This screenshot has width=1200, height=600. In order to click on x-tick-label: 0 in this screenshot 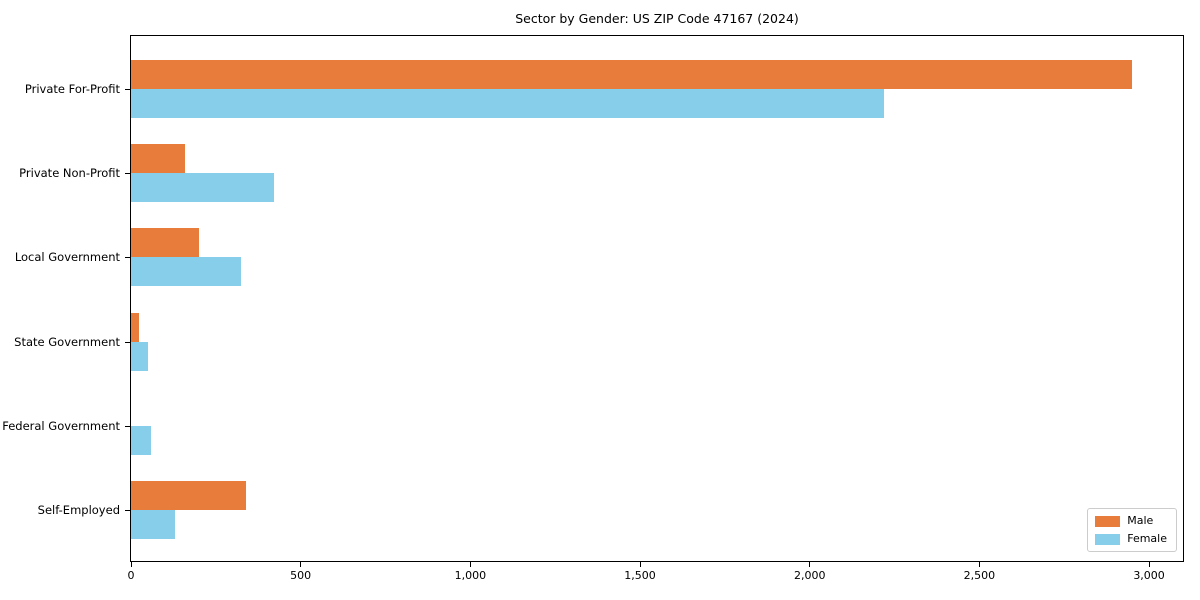, I will do `click(131, 575)`.